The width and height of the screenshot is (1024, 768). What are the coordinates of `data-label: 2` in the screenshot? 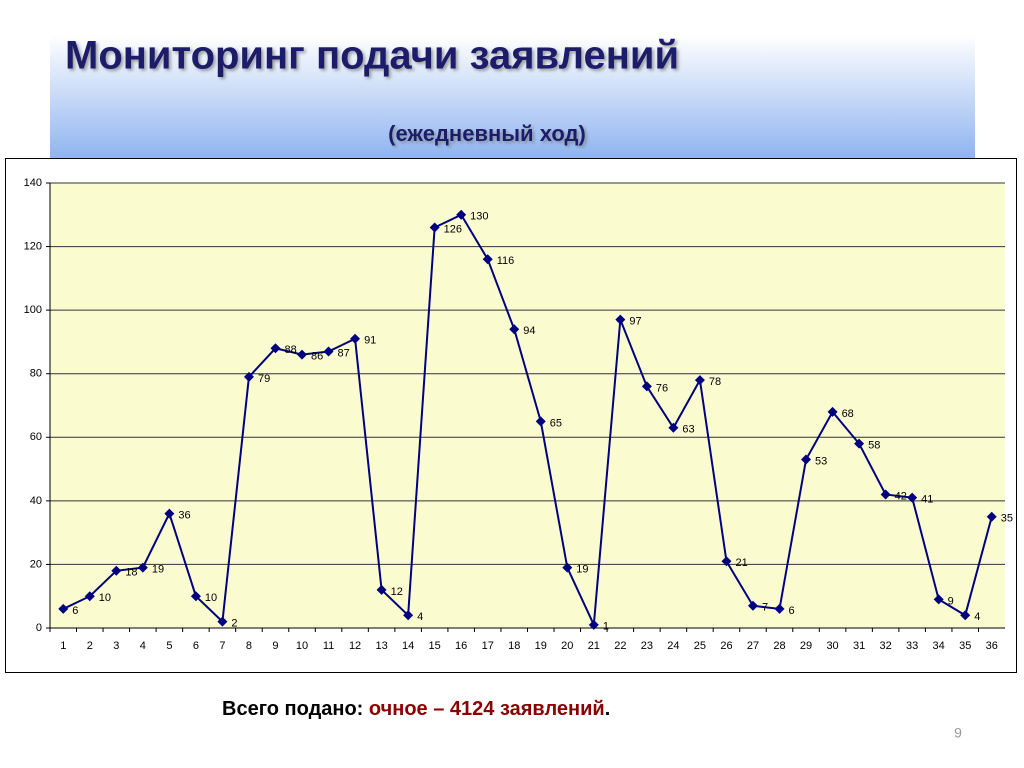 It's located at (234, 624).